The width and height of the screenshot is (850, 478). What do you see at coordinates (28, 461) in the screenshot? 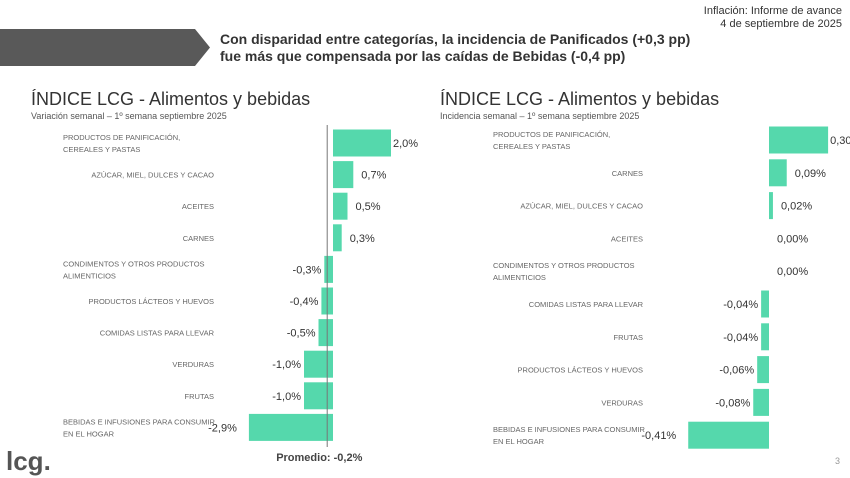
I see `lcg-logo: lcg.` at bounding box center [28, 461].